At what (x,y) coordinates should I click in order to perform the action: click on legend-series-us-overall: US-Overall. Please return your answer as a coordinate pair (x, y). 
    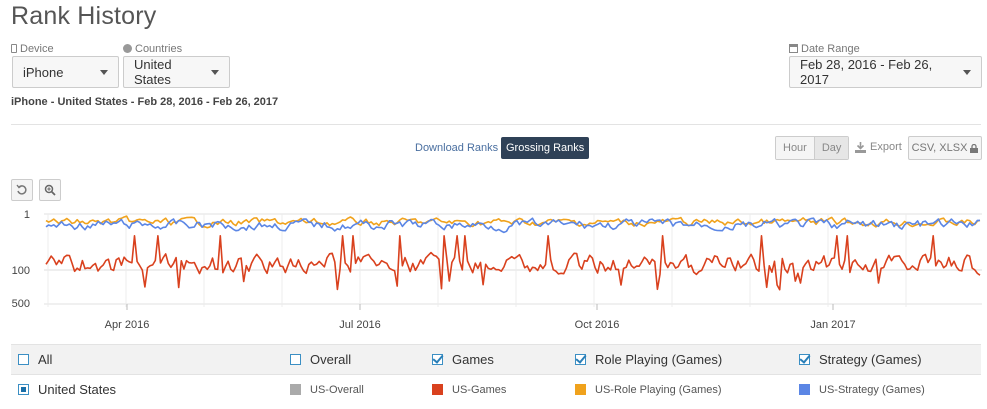
    Looking at the image, I should click on (327, 390).